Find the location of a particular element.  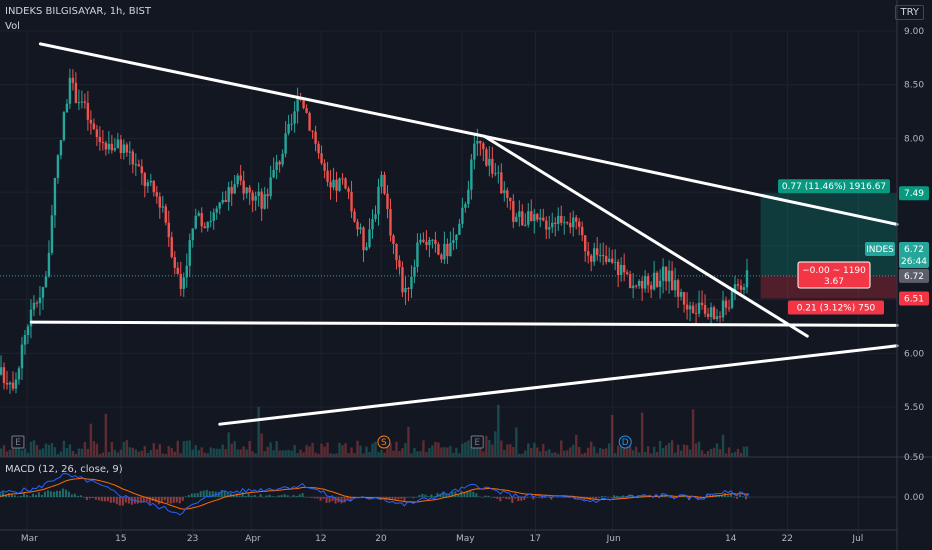

currency-button: TRY is located at coordinates (909, 12).